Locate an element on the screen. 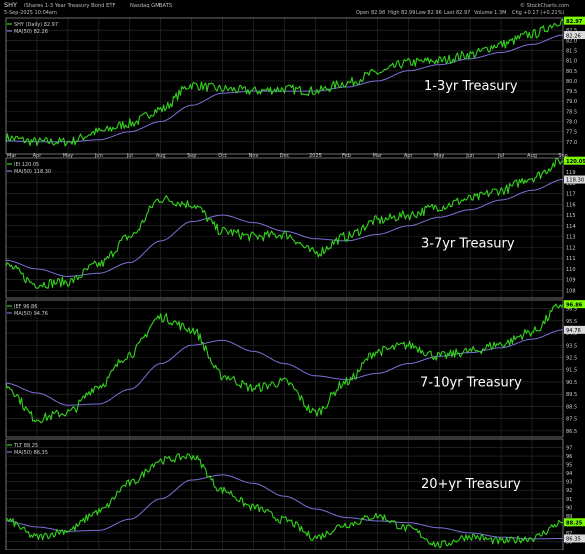 The width and height of the screenshot is (585, 554). y-tick-label: 81.5 is located at coordinates (571, 51).